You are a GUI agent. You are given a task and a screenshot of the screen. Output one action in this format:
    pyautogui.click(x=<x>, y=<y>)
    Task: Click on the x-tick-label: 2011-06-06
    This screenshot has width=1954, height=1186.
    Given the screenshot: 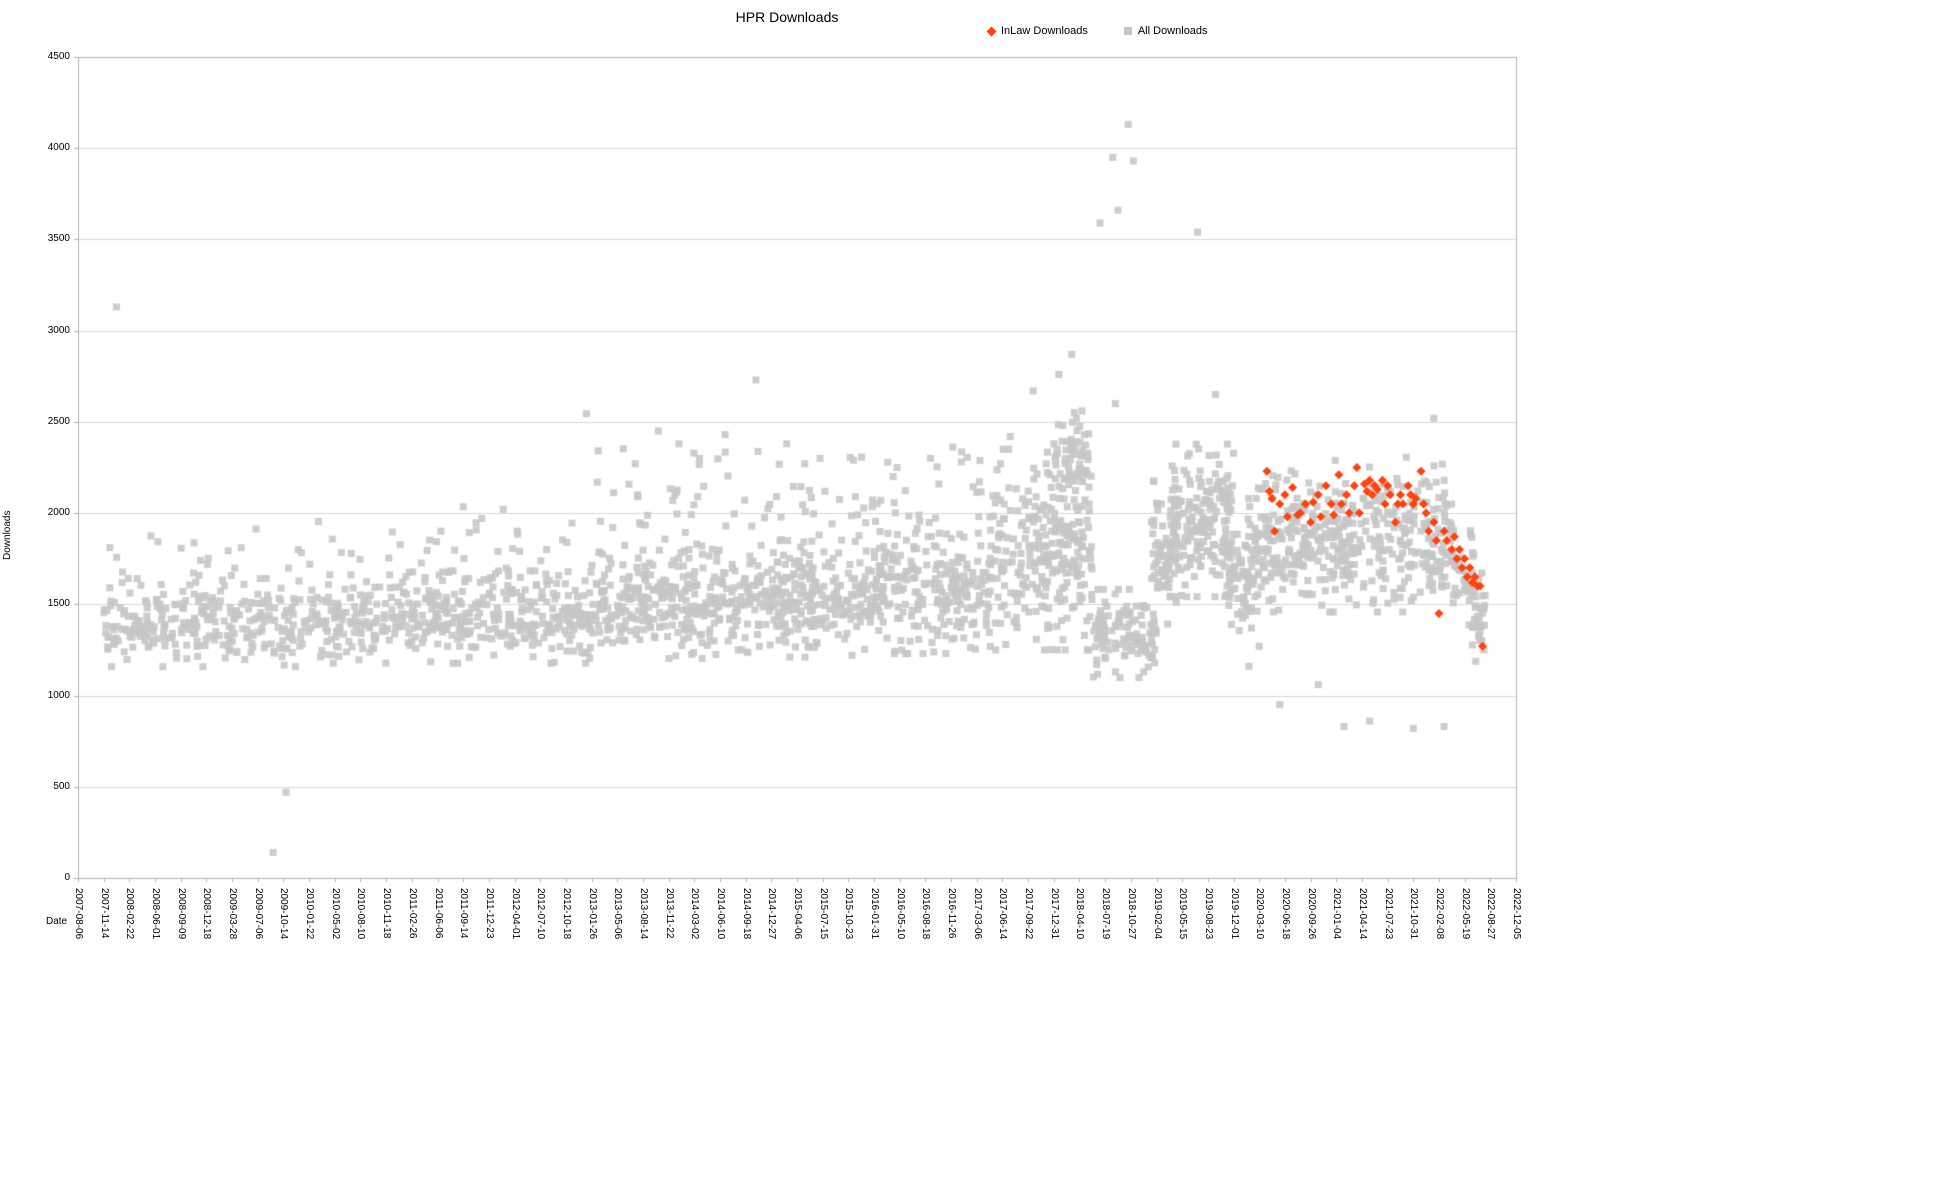 What is the action you would take?
    pyautogui.click(x=438, y=913)
    